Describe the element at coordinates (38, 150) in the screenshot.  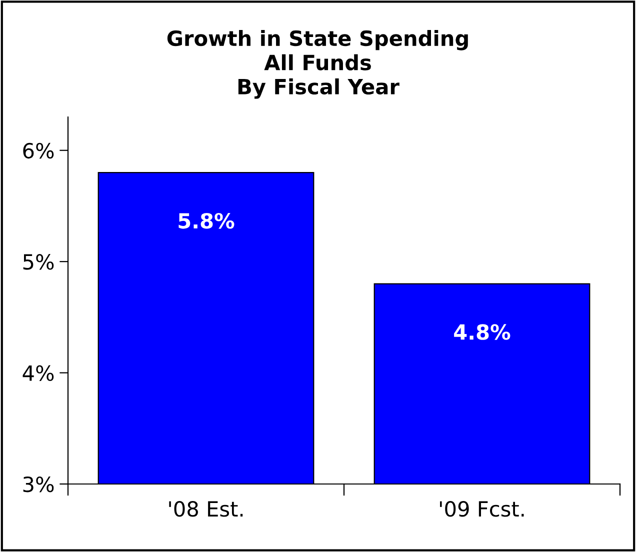
I see `y-tick-label: 6%` at that location.